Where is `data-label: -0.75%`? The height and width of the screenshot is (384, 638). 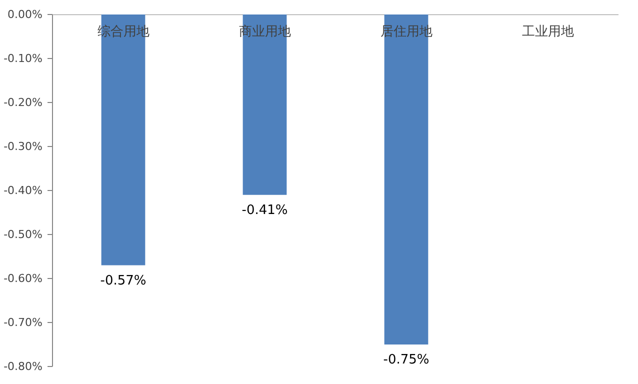
data-label: -0.75% is located at coordinates (406, 360).